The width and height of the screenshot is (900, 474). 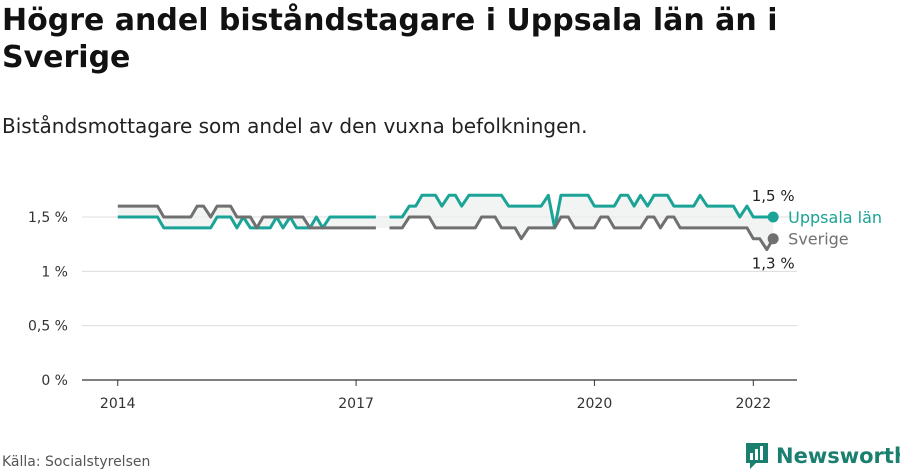 What do you see at coordinates (445, 211) in the screenshot?
I see `series-line-uppsala` at bounding box center [445, 211].